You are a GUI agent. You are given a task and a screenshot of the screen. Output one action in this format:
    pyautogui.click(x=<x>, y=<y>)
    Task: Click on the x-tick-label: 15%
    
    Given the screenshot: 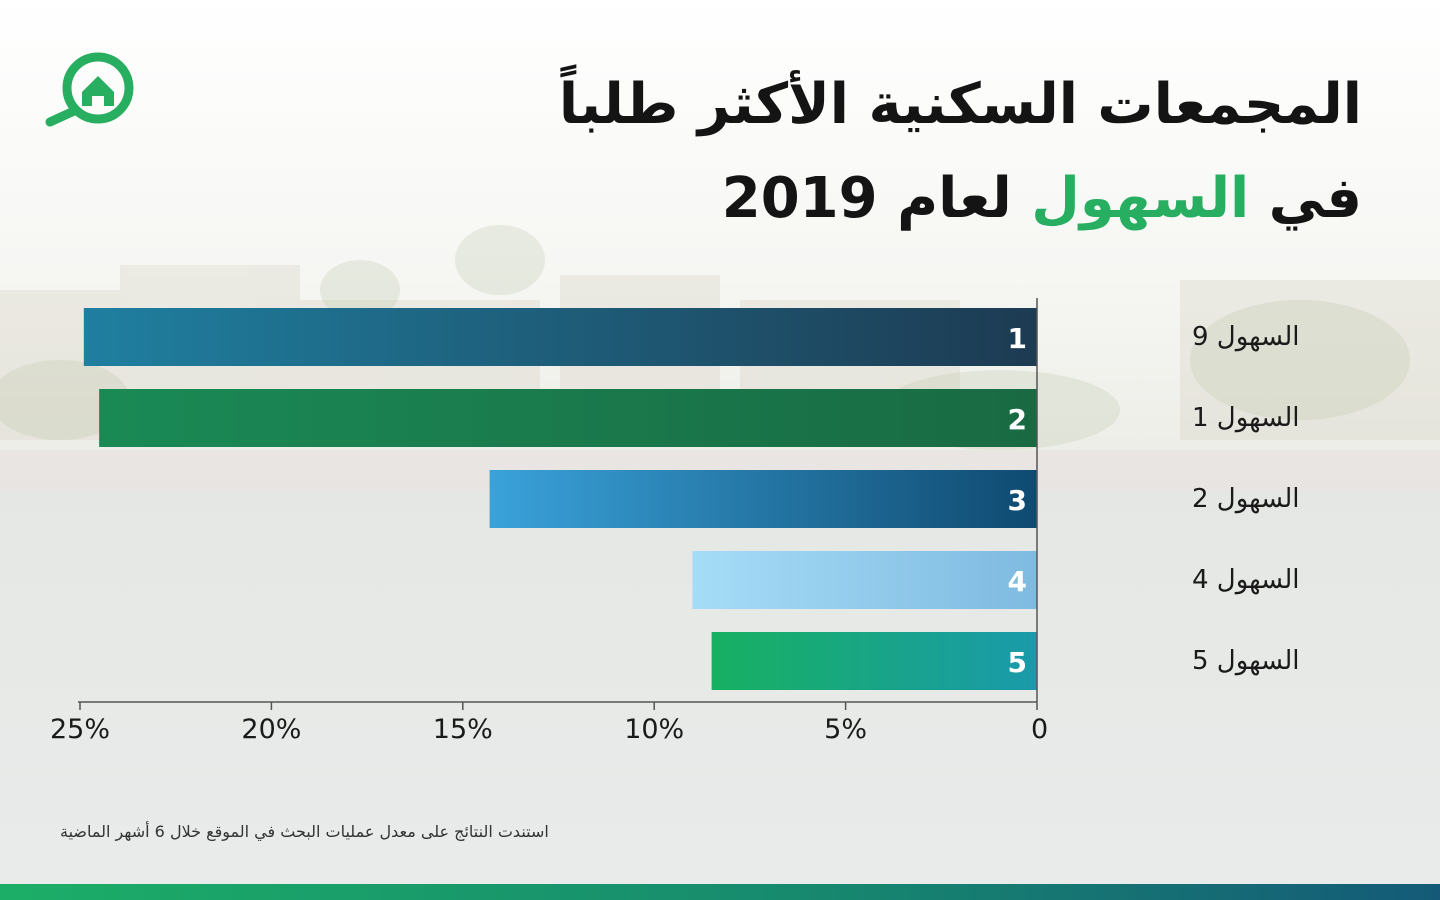 What is the action you would take?
    pyautogui.click(x=463, y=729)
    